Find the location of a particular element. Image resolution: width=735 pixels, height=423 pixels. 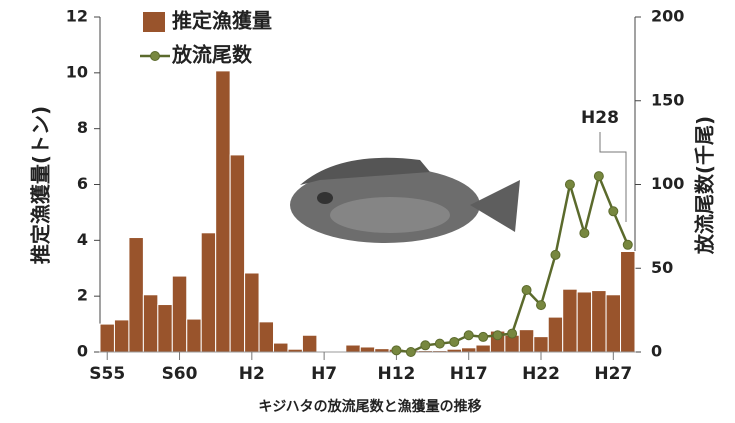

x-tick-label: S55 is located at coordinates (107, 374).